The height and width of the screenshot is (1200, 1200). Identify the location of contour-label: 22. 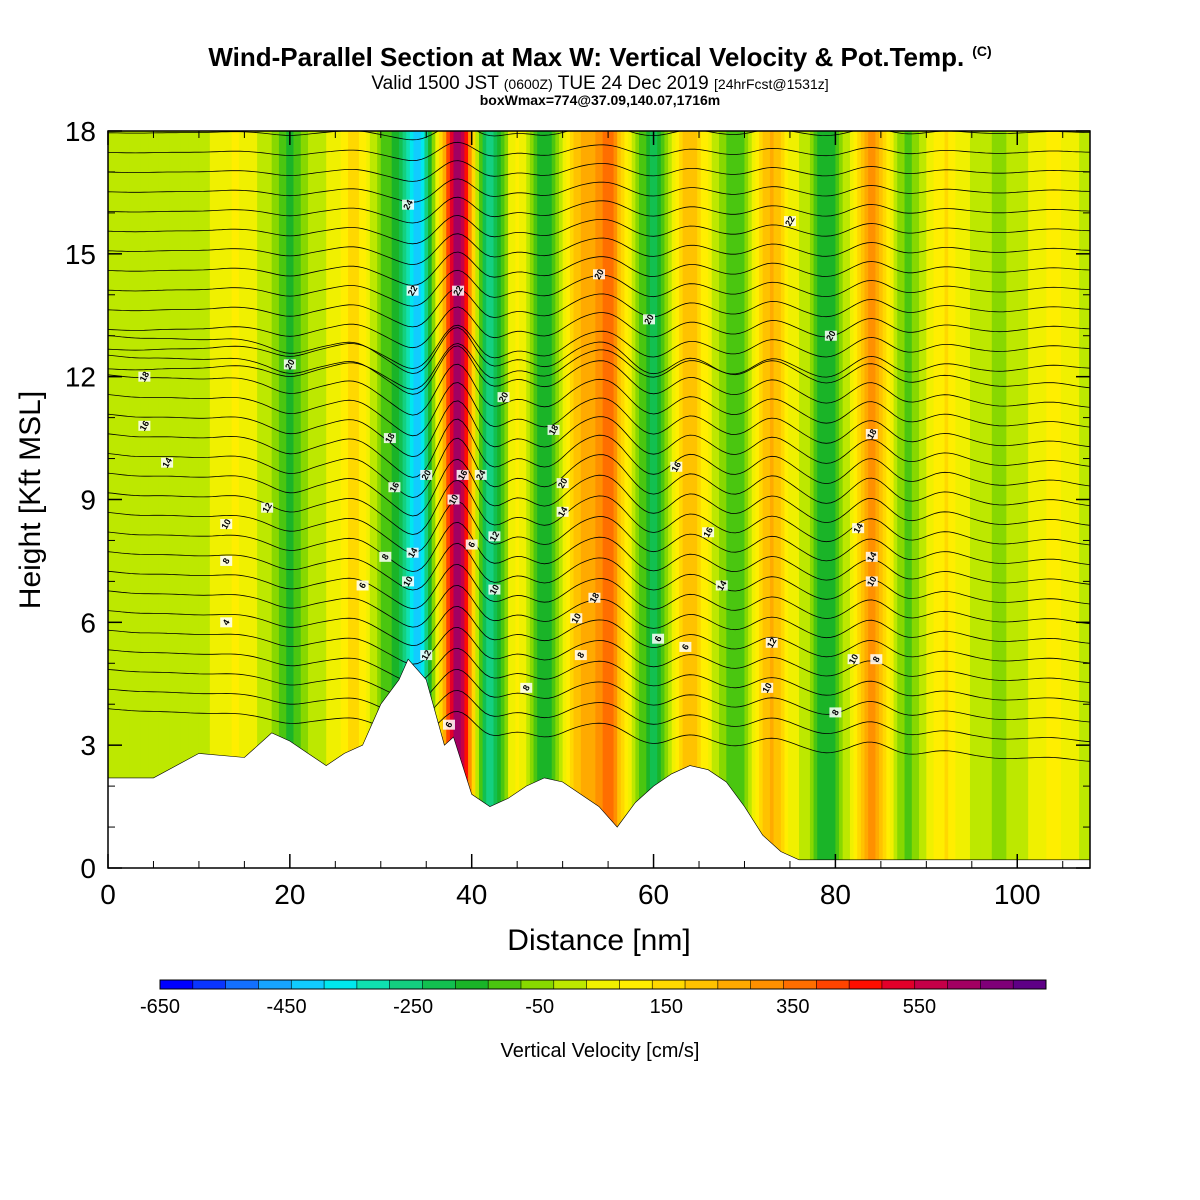
(458, 291).